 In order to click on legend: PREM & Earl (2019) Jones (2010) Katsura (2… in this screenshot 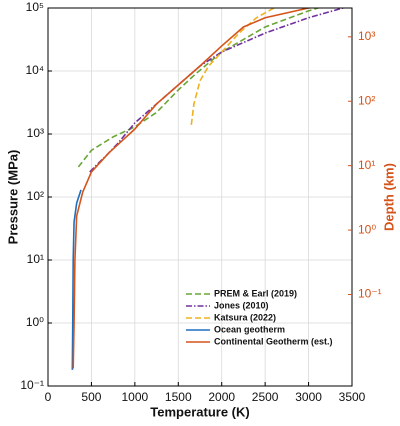, I will do `click(259, 317)`.